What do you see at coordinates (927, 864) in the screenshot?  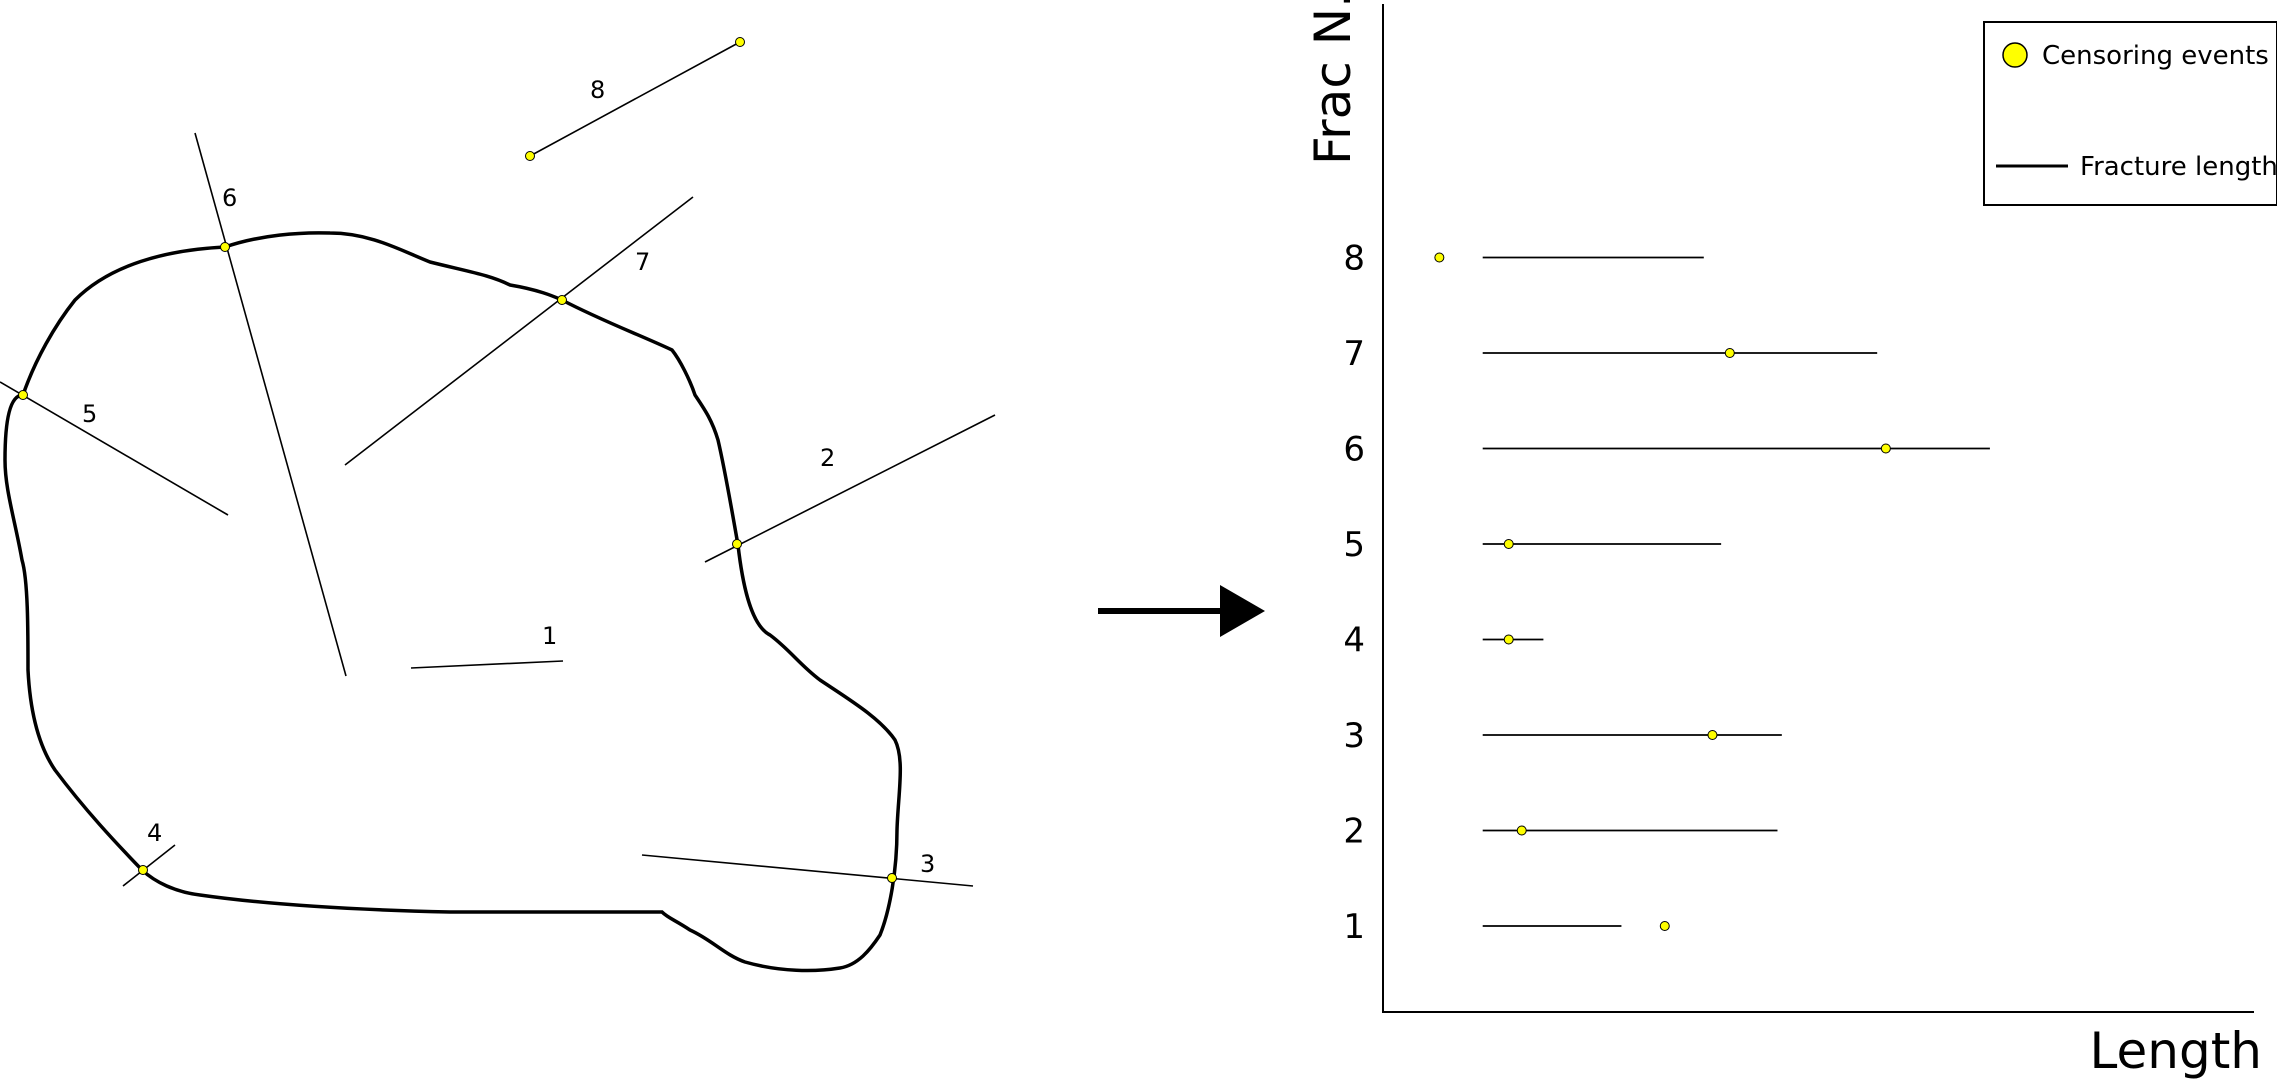 I see `fracture-label-3: 3` at bounding box center [927, 864].